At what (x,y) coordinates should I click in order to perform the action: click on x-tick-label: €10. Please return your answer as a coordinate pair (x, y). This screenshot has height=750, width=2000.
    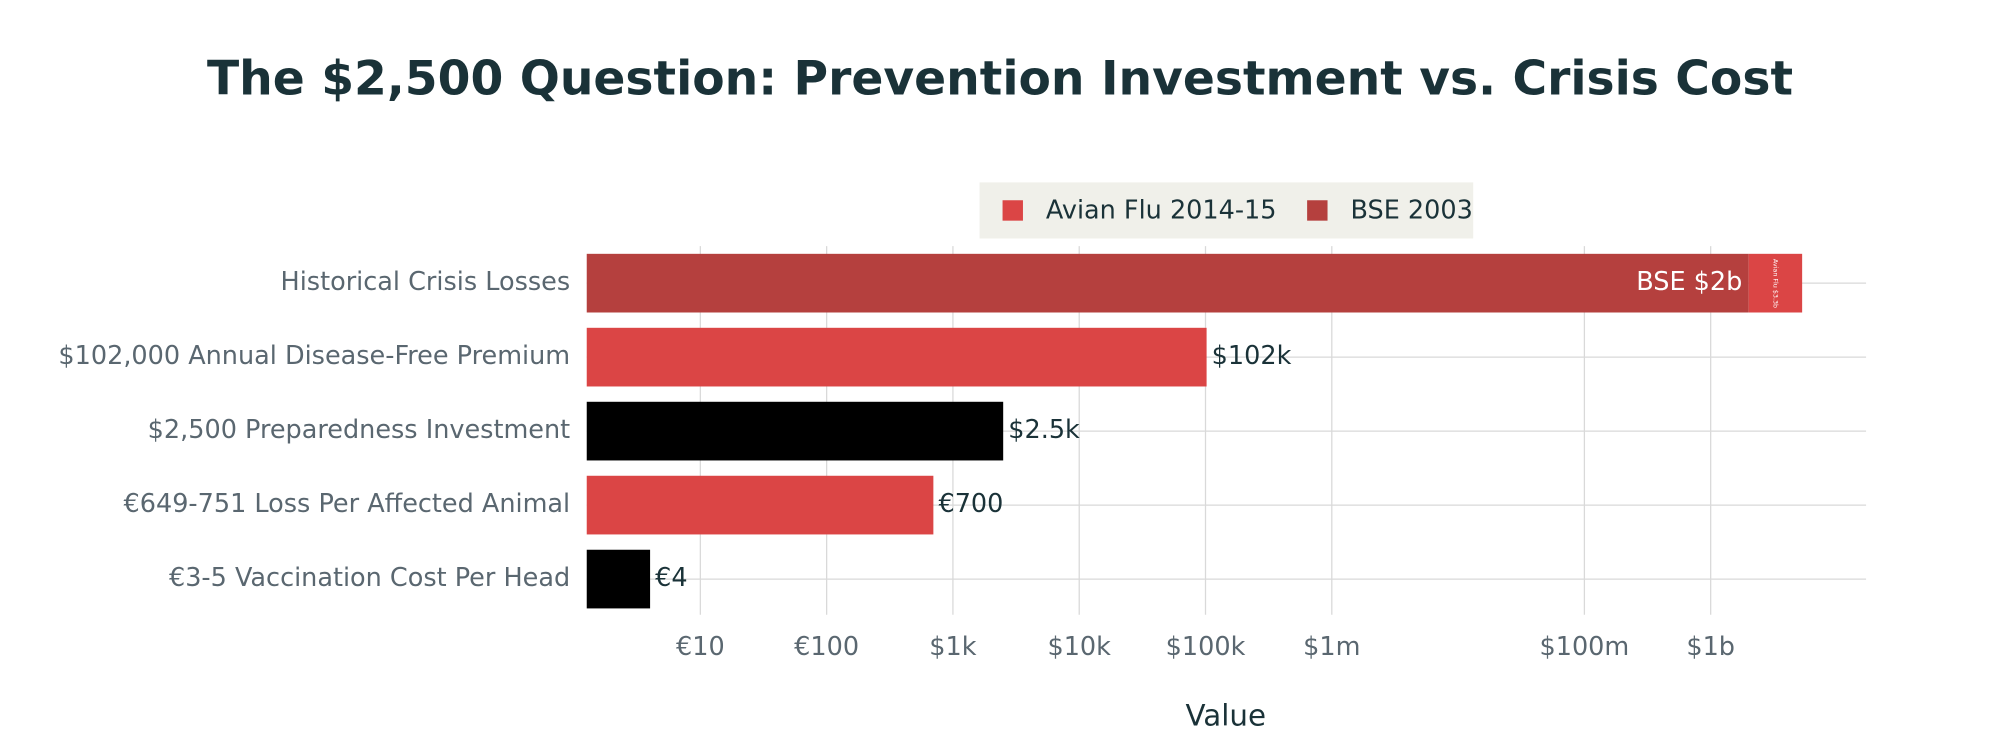
    Looking at the image, I should click on (700, 647).